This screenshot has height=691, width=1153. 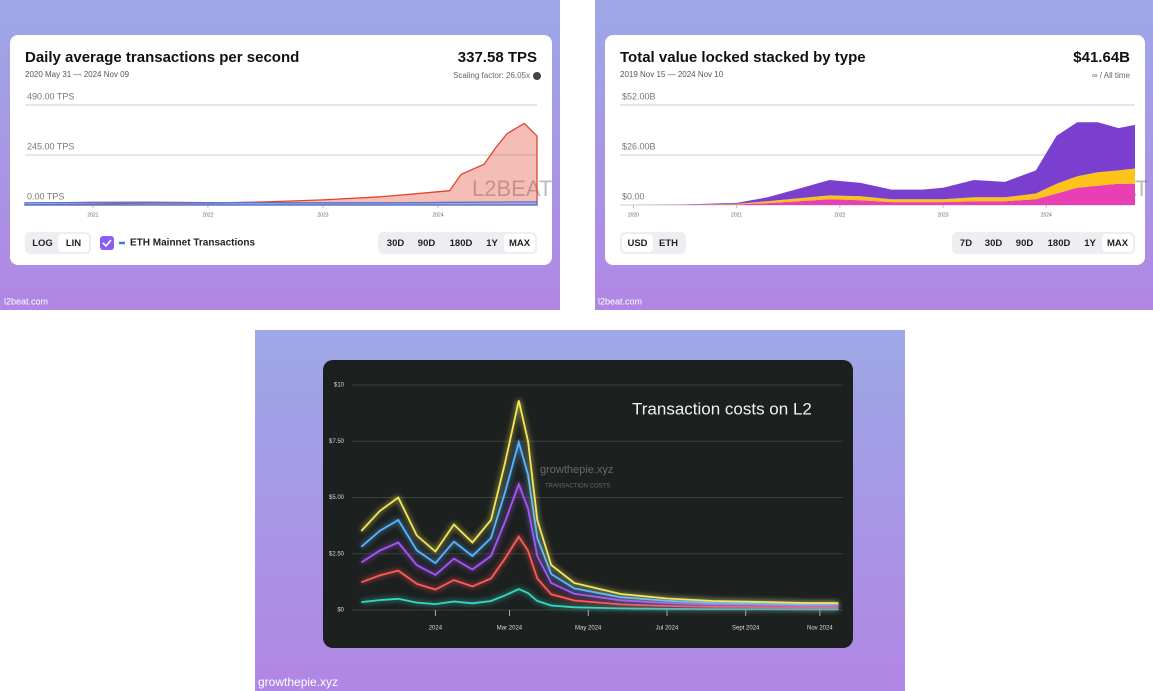 What do you see at coordinates (512, 188) in the screenshot?
I see `watermark: L2BEAT` at bounding box center [512, 188].